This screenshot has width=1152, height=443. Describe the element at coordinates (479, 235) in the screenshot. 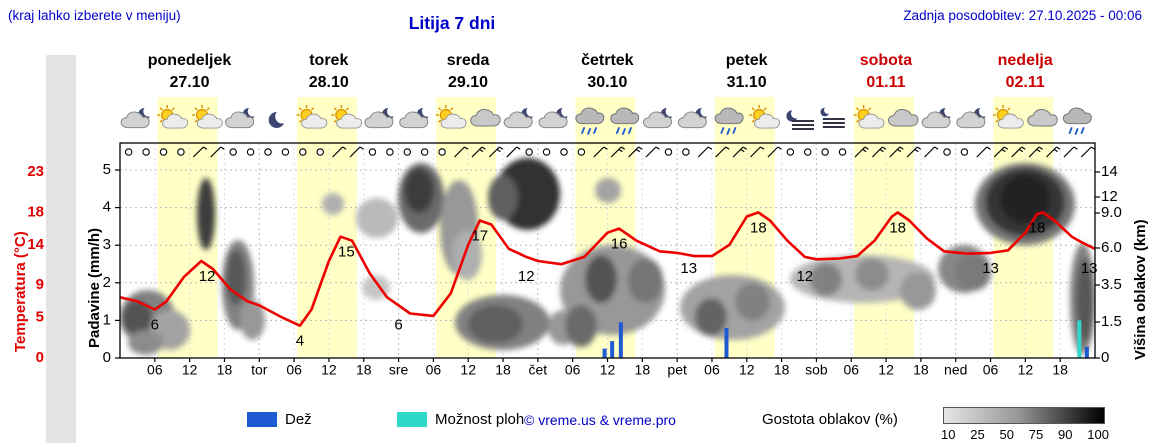

I see `temp-value-label: 17` at that location.